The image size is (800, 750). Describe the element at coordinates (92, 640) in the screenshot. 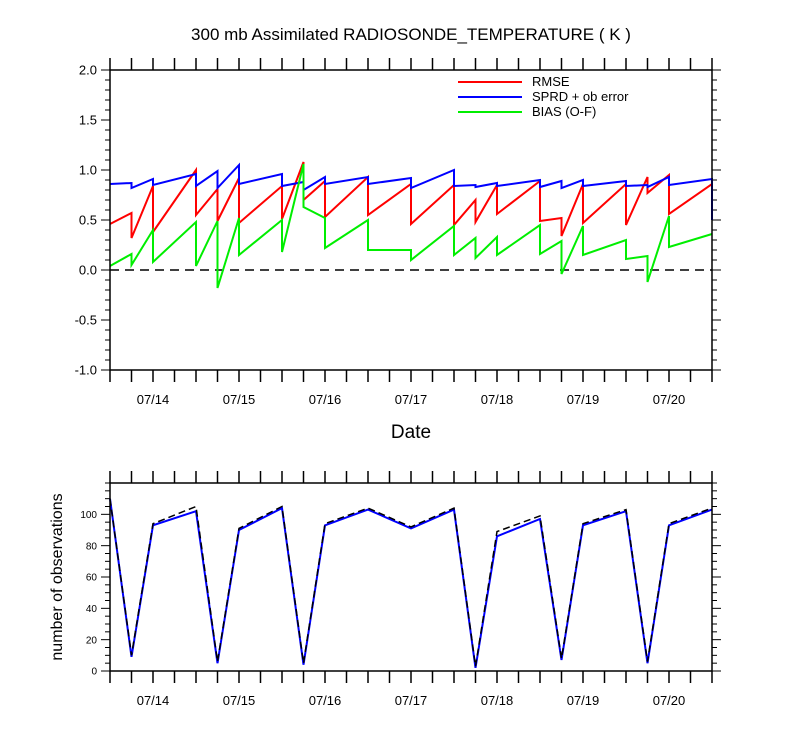

I see `bottom-y-tick-label: 20` at that location.